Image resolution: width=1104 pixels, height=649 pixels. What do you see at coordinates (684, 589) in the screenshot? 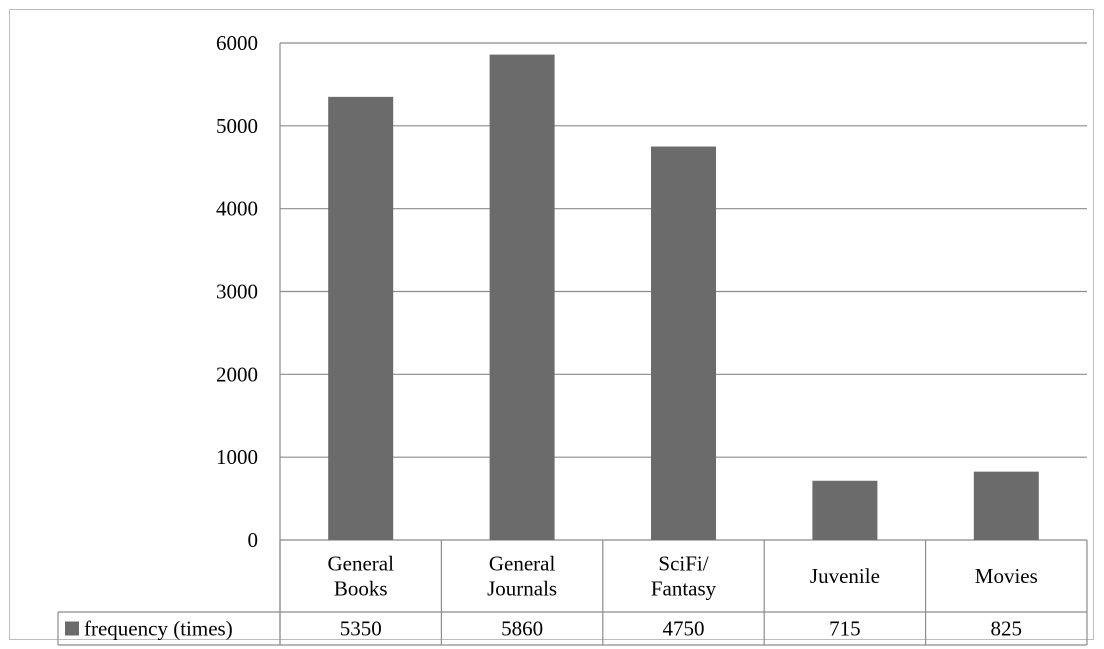
I see `category-label: Fantasy` at bounding box center [684, 589].